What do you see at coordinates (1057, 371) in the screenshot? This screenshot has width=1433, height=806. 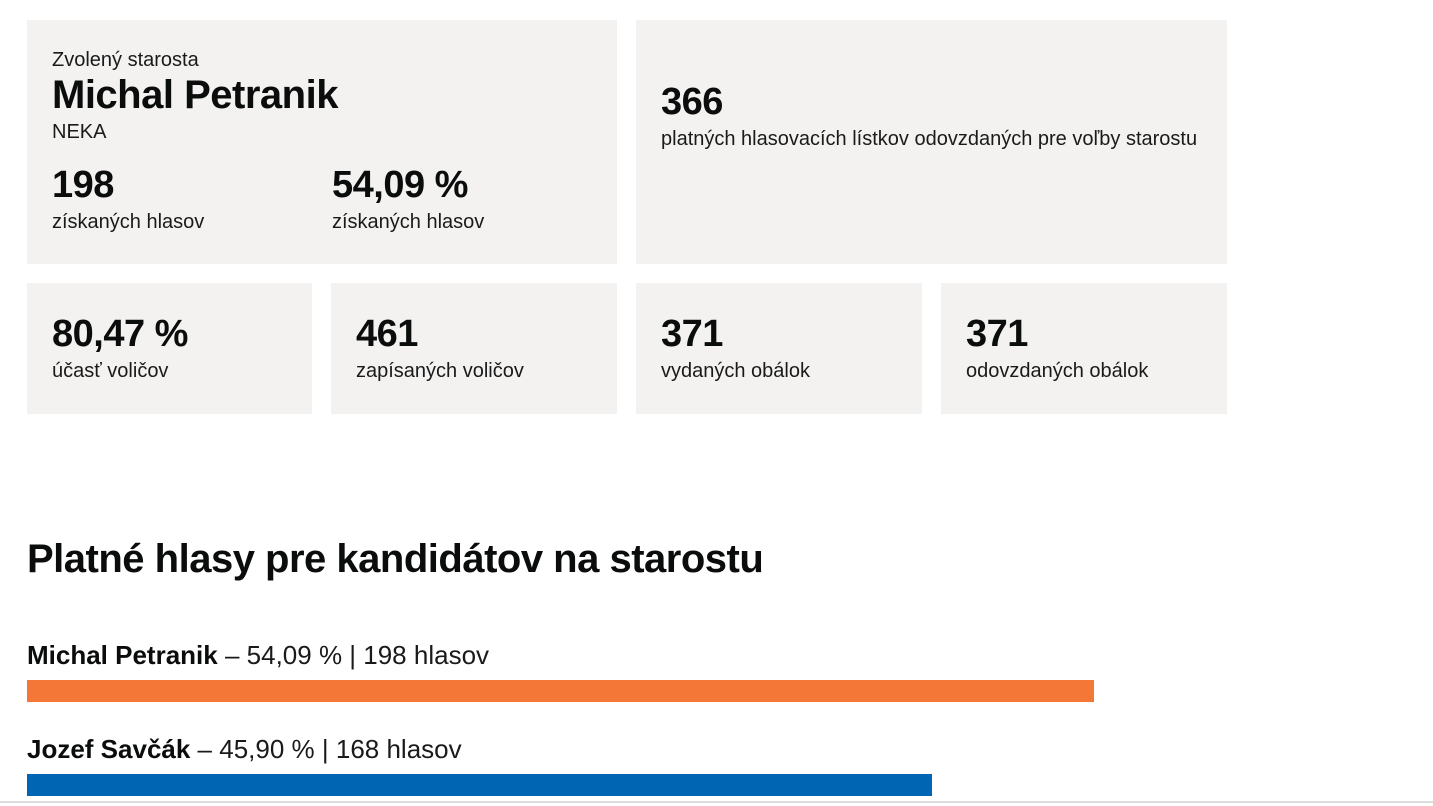 I see `returned-envelopes-label: odovzdaných obálok` at bounding box center [1057, 371].